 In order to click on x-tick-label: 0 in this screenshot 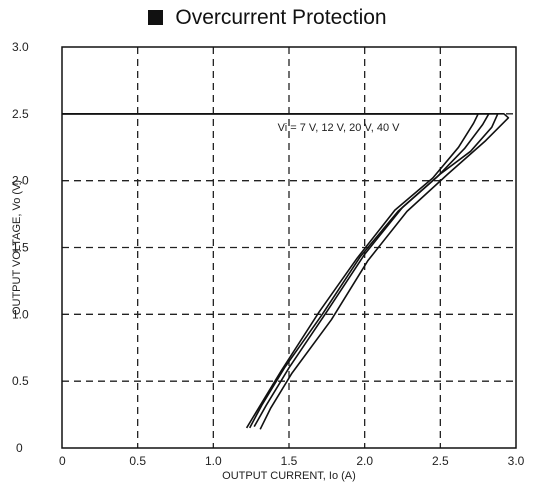, I will do `click(62, 461)`.